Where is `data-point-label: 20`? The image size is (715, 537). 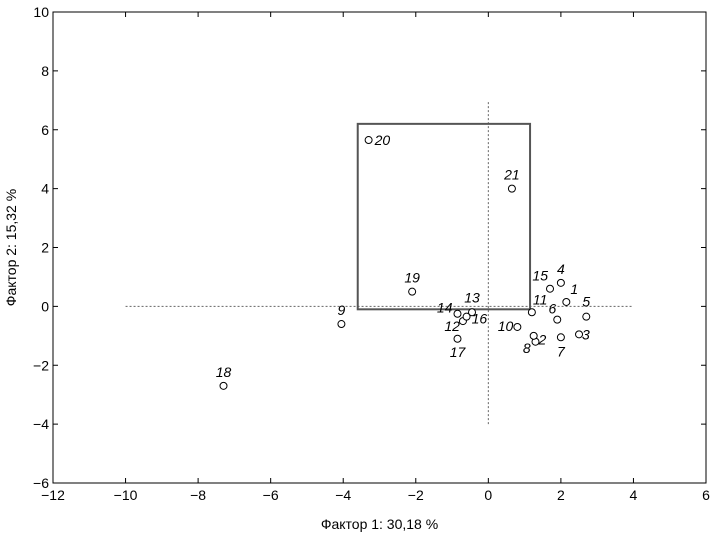
data-point-label: 20 is located at coordinates (382, 140).